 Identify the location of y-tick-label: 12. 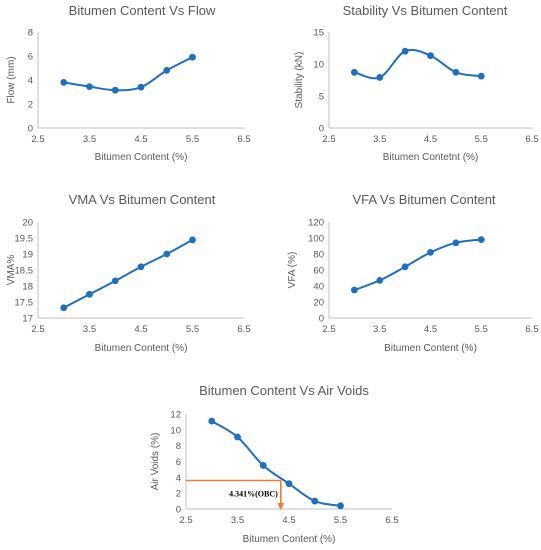
(175, 415).